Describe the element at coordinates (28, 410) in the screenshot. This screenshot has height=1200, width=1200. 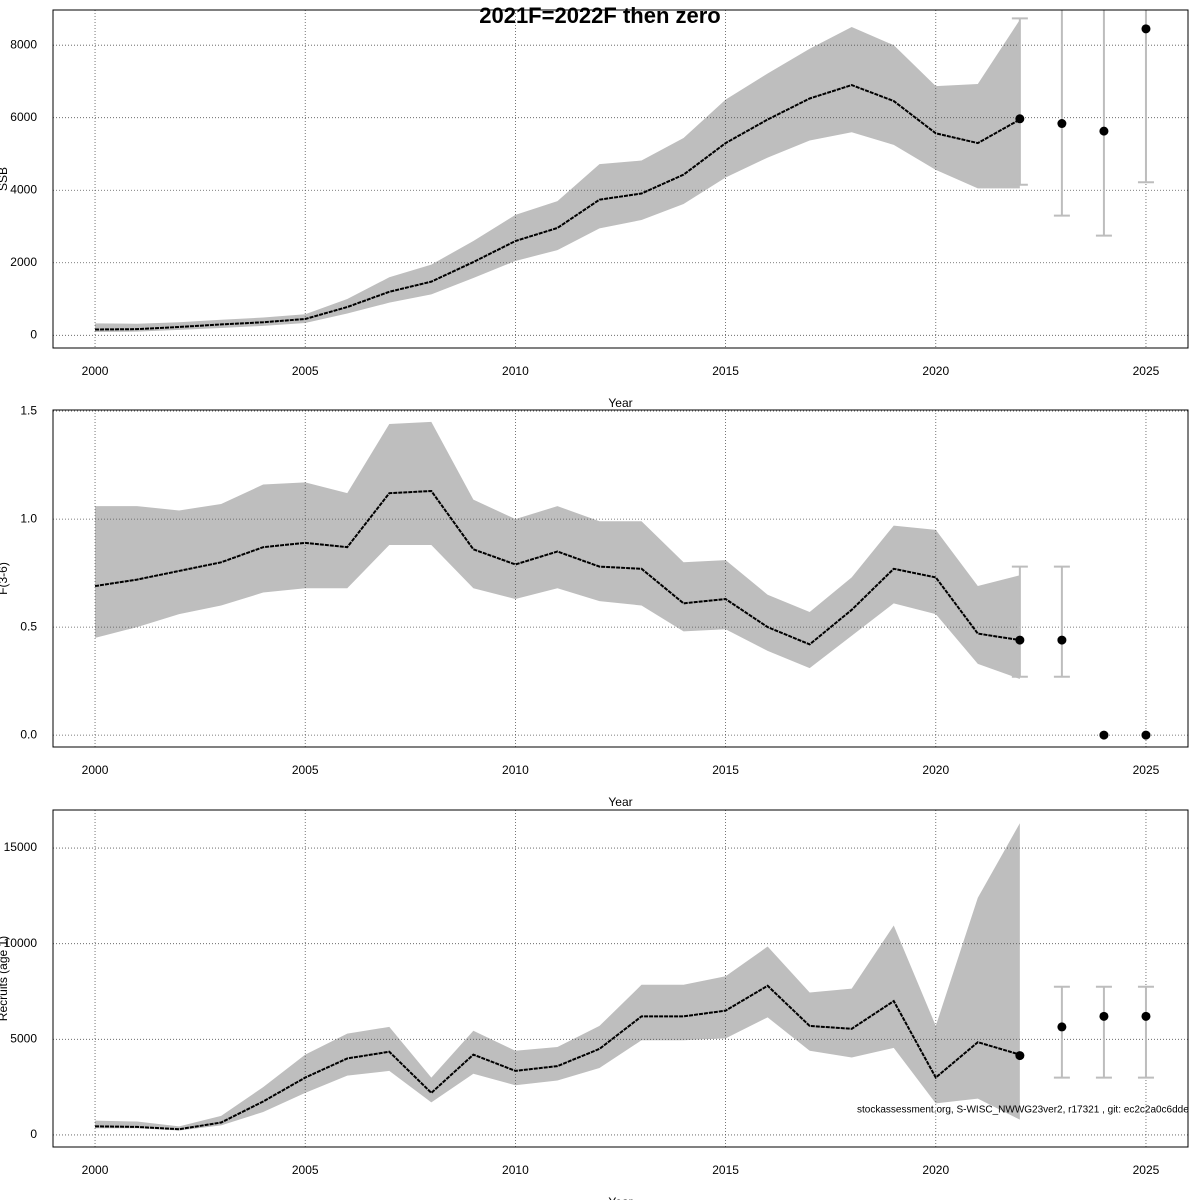
I see `y-tick-label: 1.5` at that location.